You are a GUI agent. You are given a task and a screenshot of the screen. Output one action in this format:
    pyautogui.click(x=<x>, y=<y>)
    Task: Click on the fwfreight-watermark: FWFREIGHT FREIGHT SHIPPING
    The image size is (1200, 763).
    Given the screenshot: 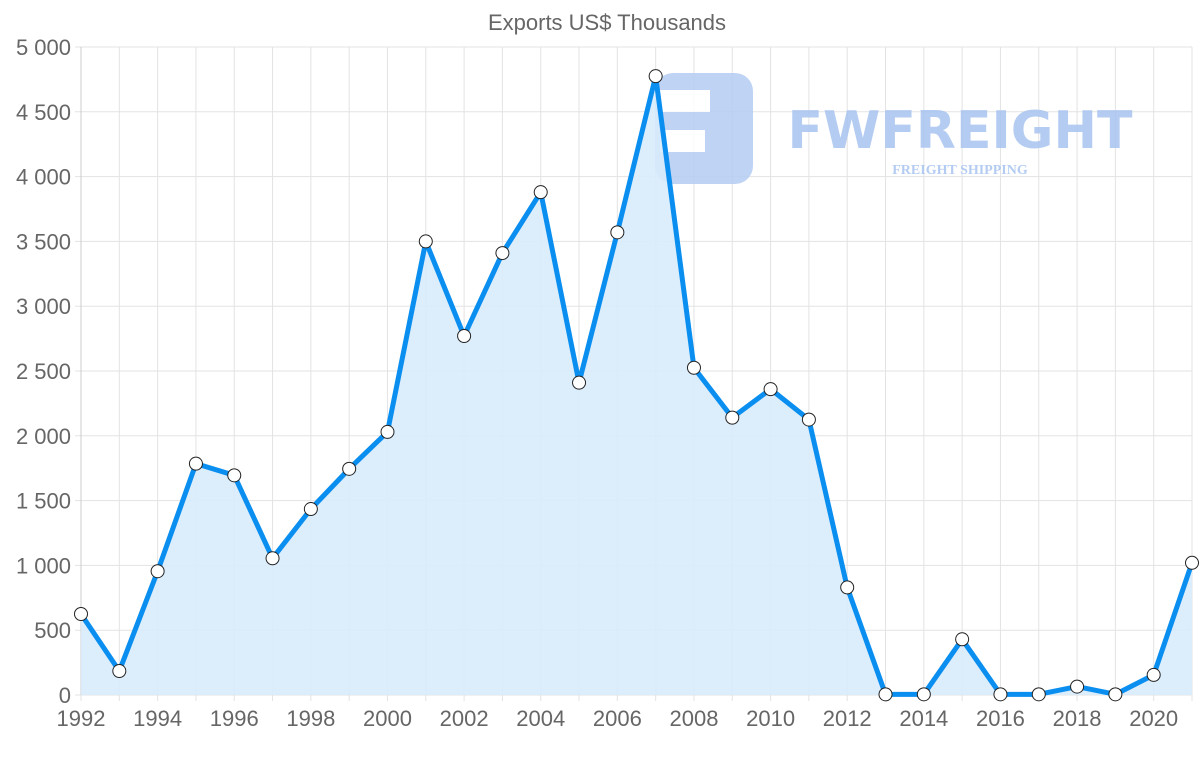 What is the action you would take?
    pyautogui.click(x=894, y=128)
    